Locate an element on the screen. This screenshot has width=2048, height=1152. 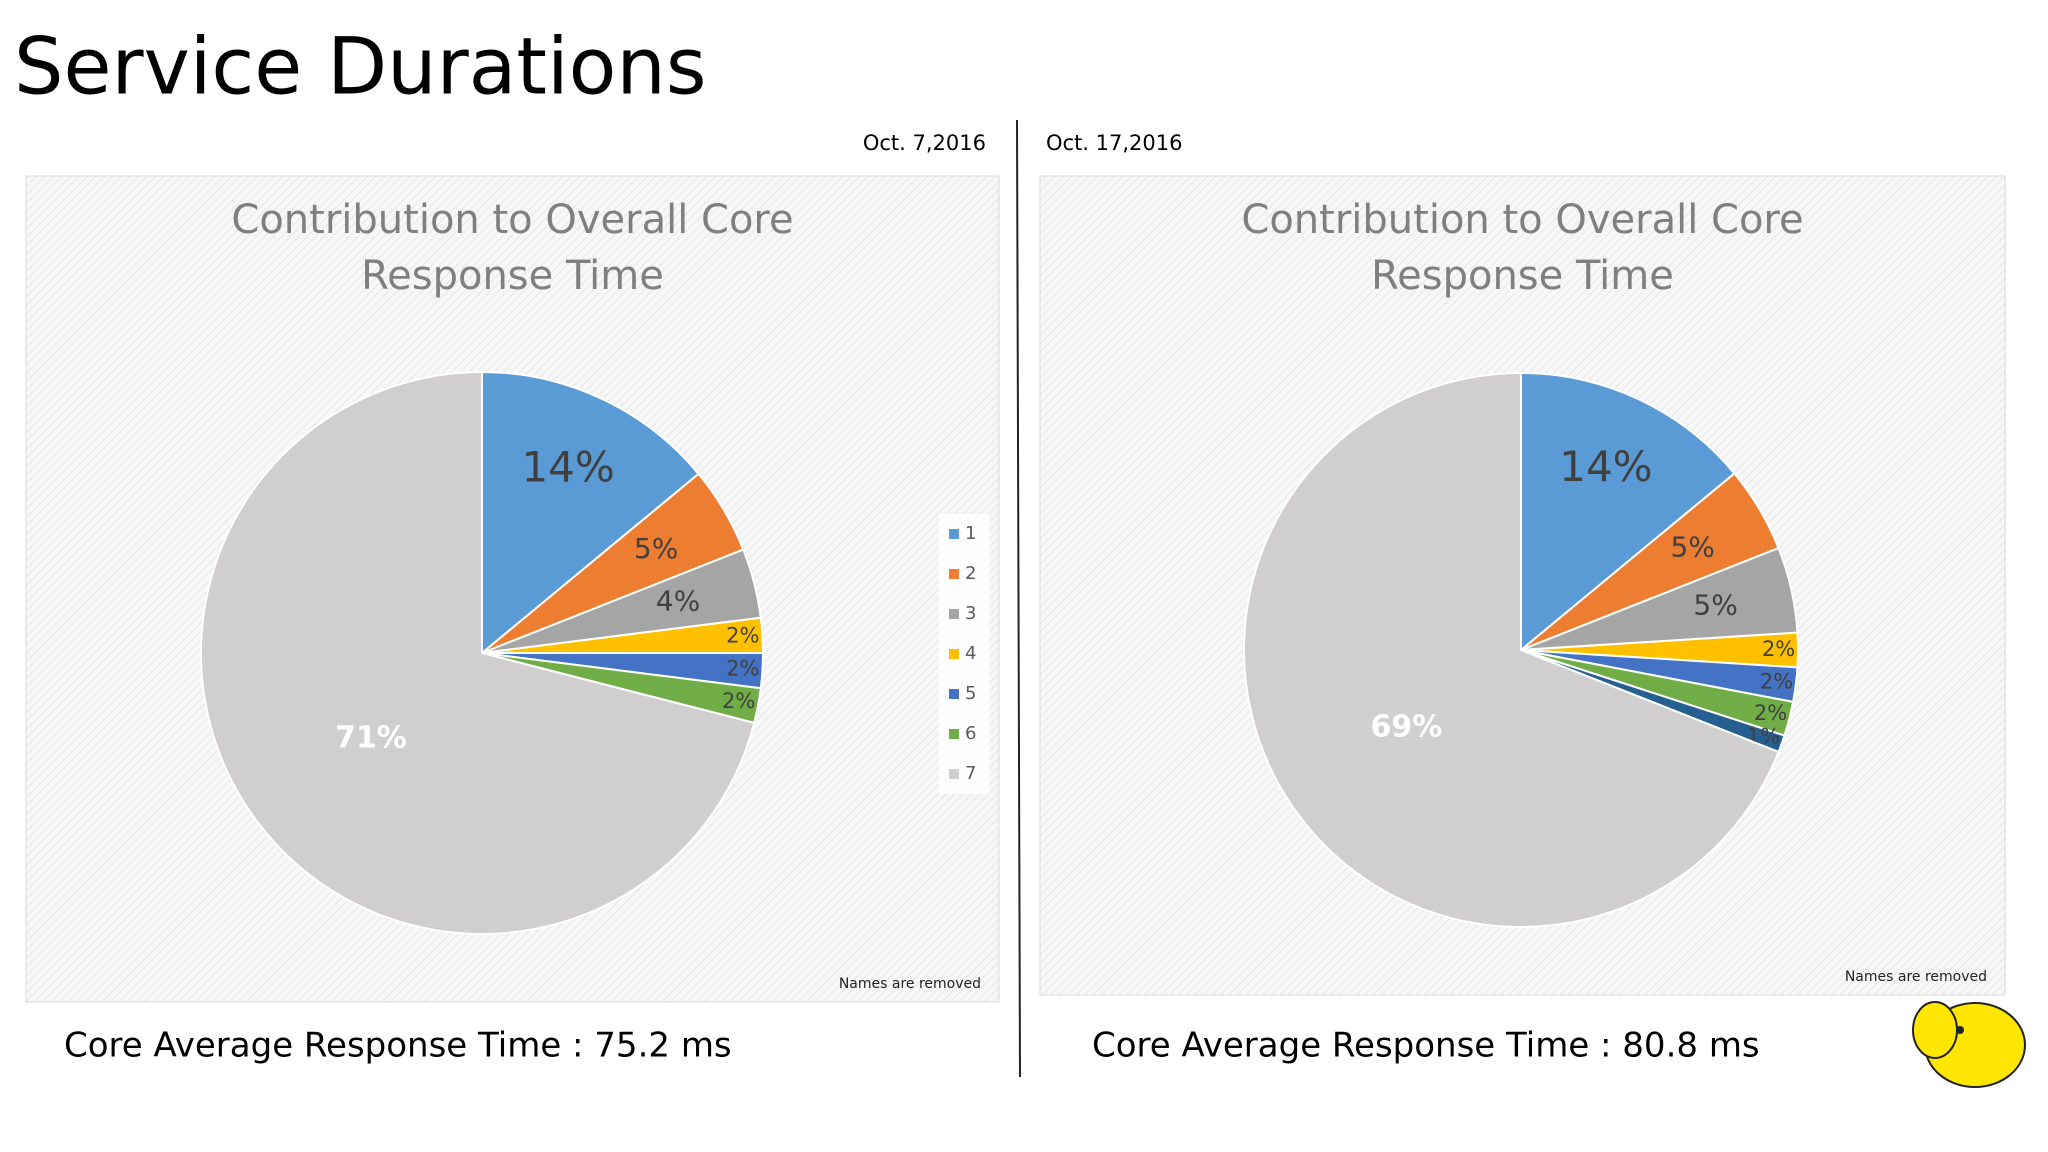
legend-label: 4 is located at coordinates (970, 653).